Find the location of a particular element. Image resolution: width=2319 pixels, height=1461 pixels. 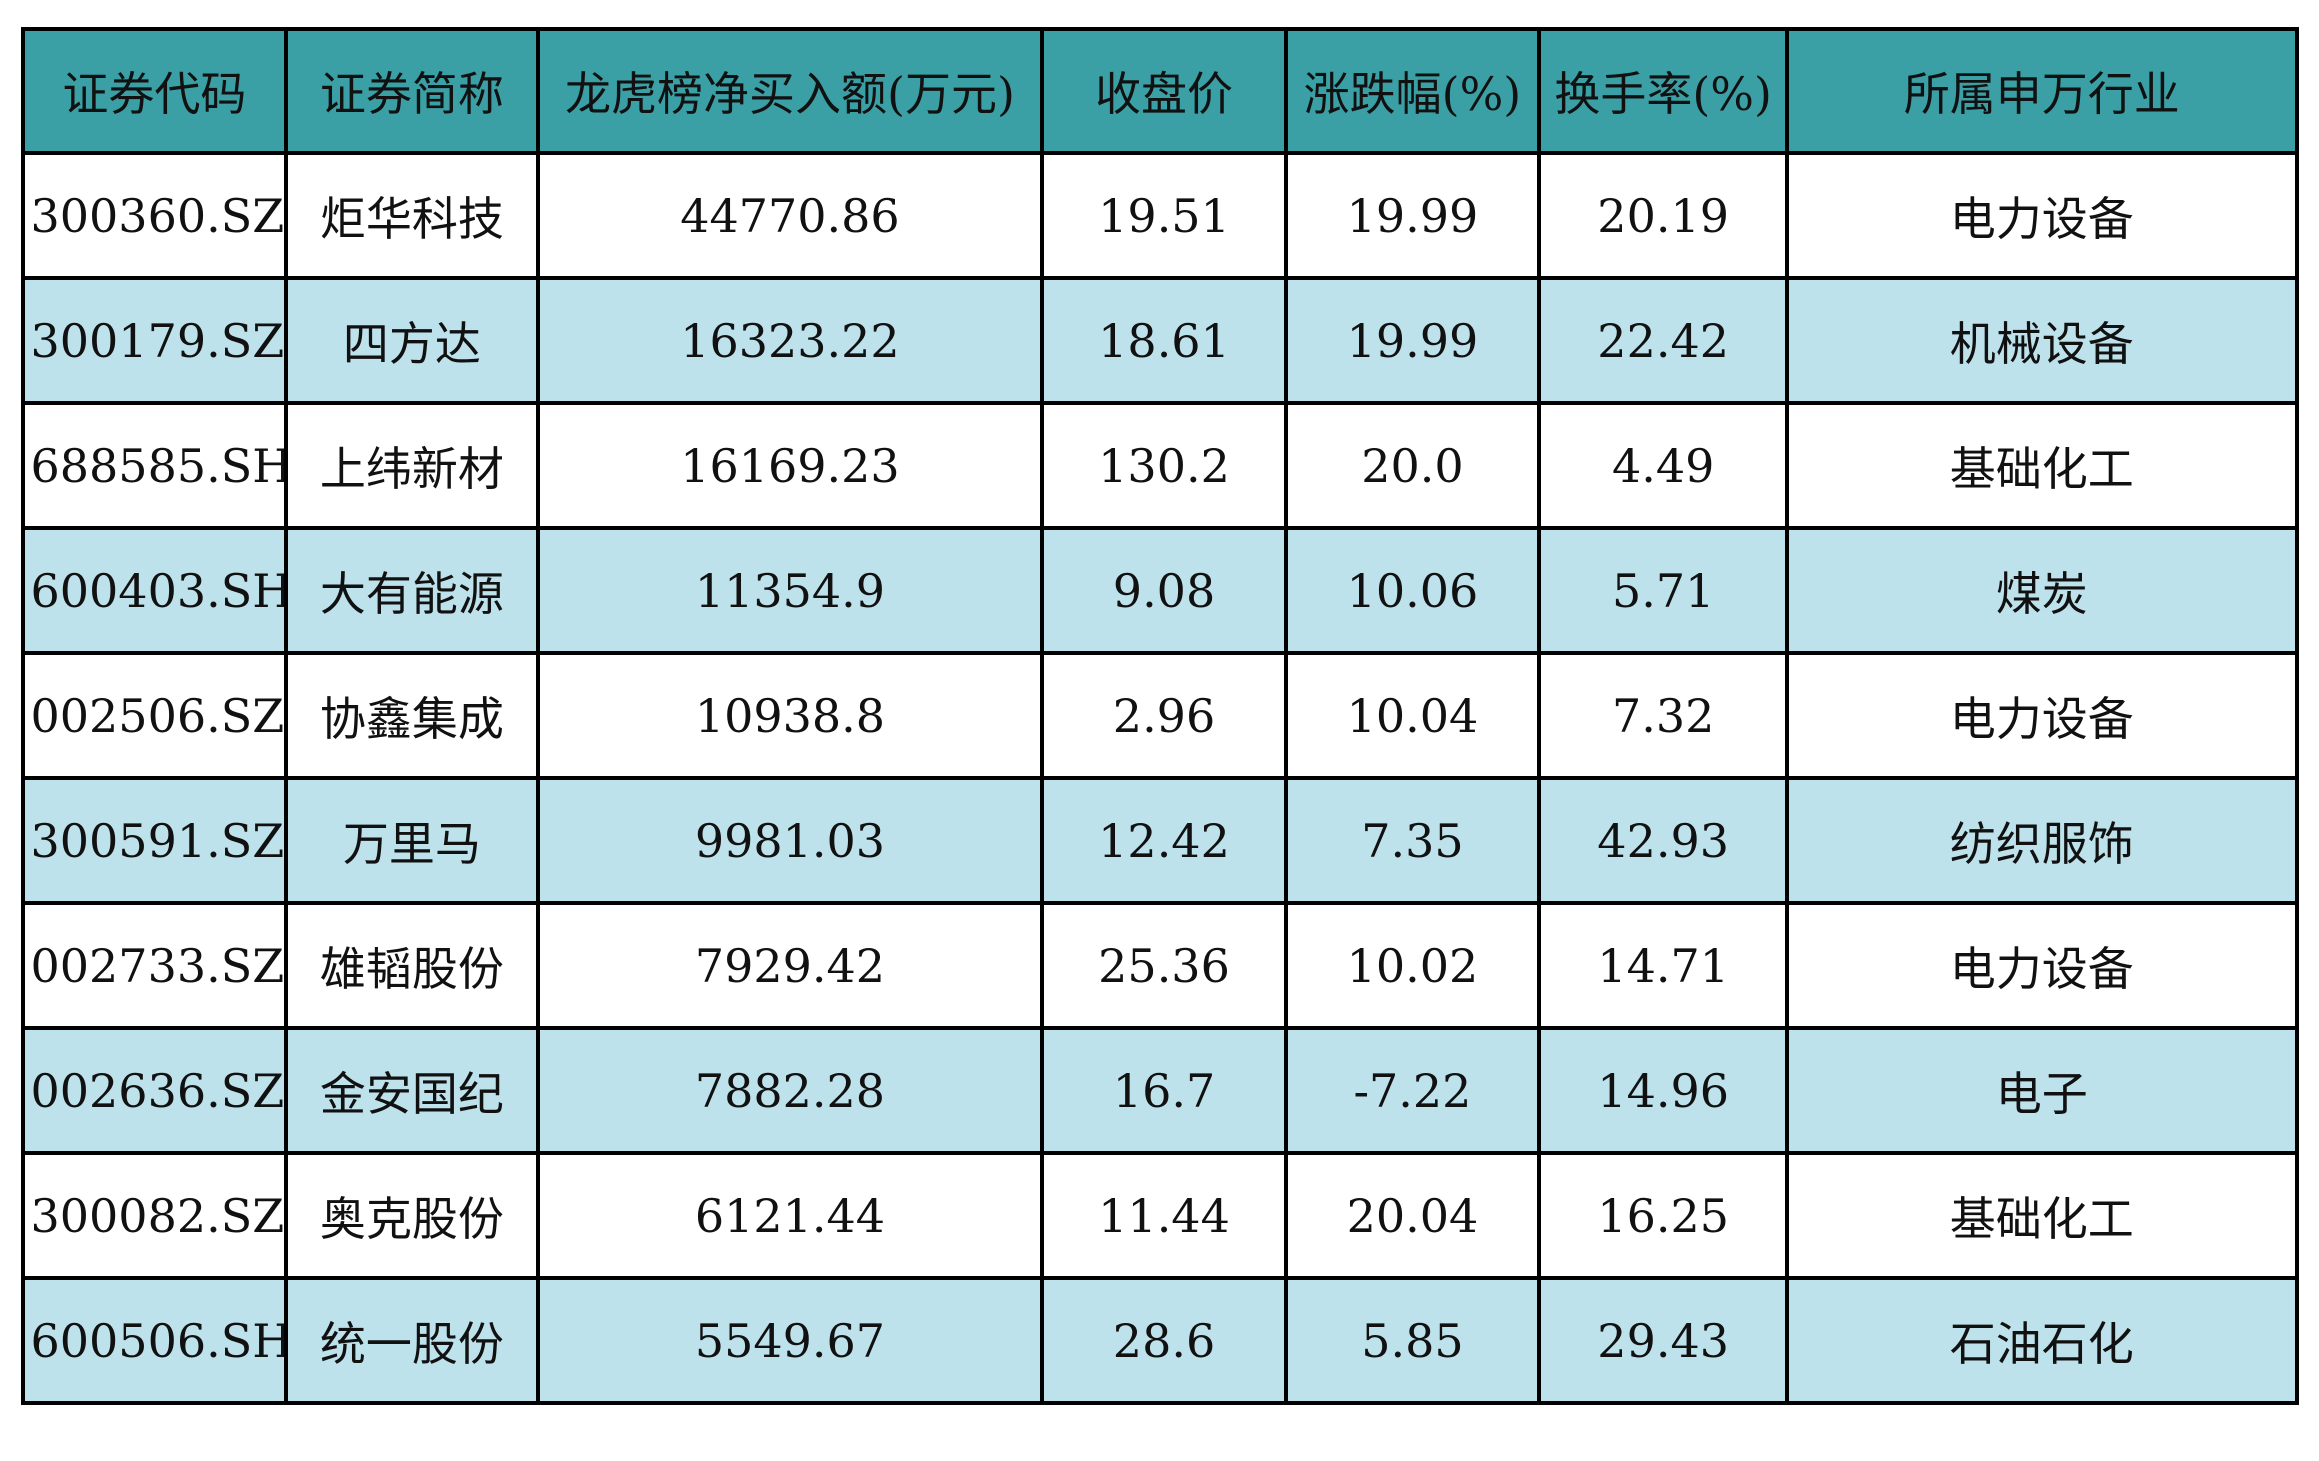

table-cell: 5.85 is located at coordinates (1412, 1340).